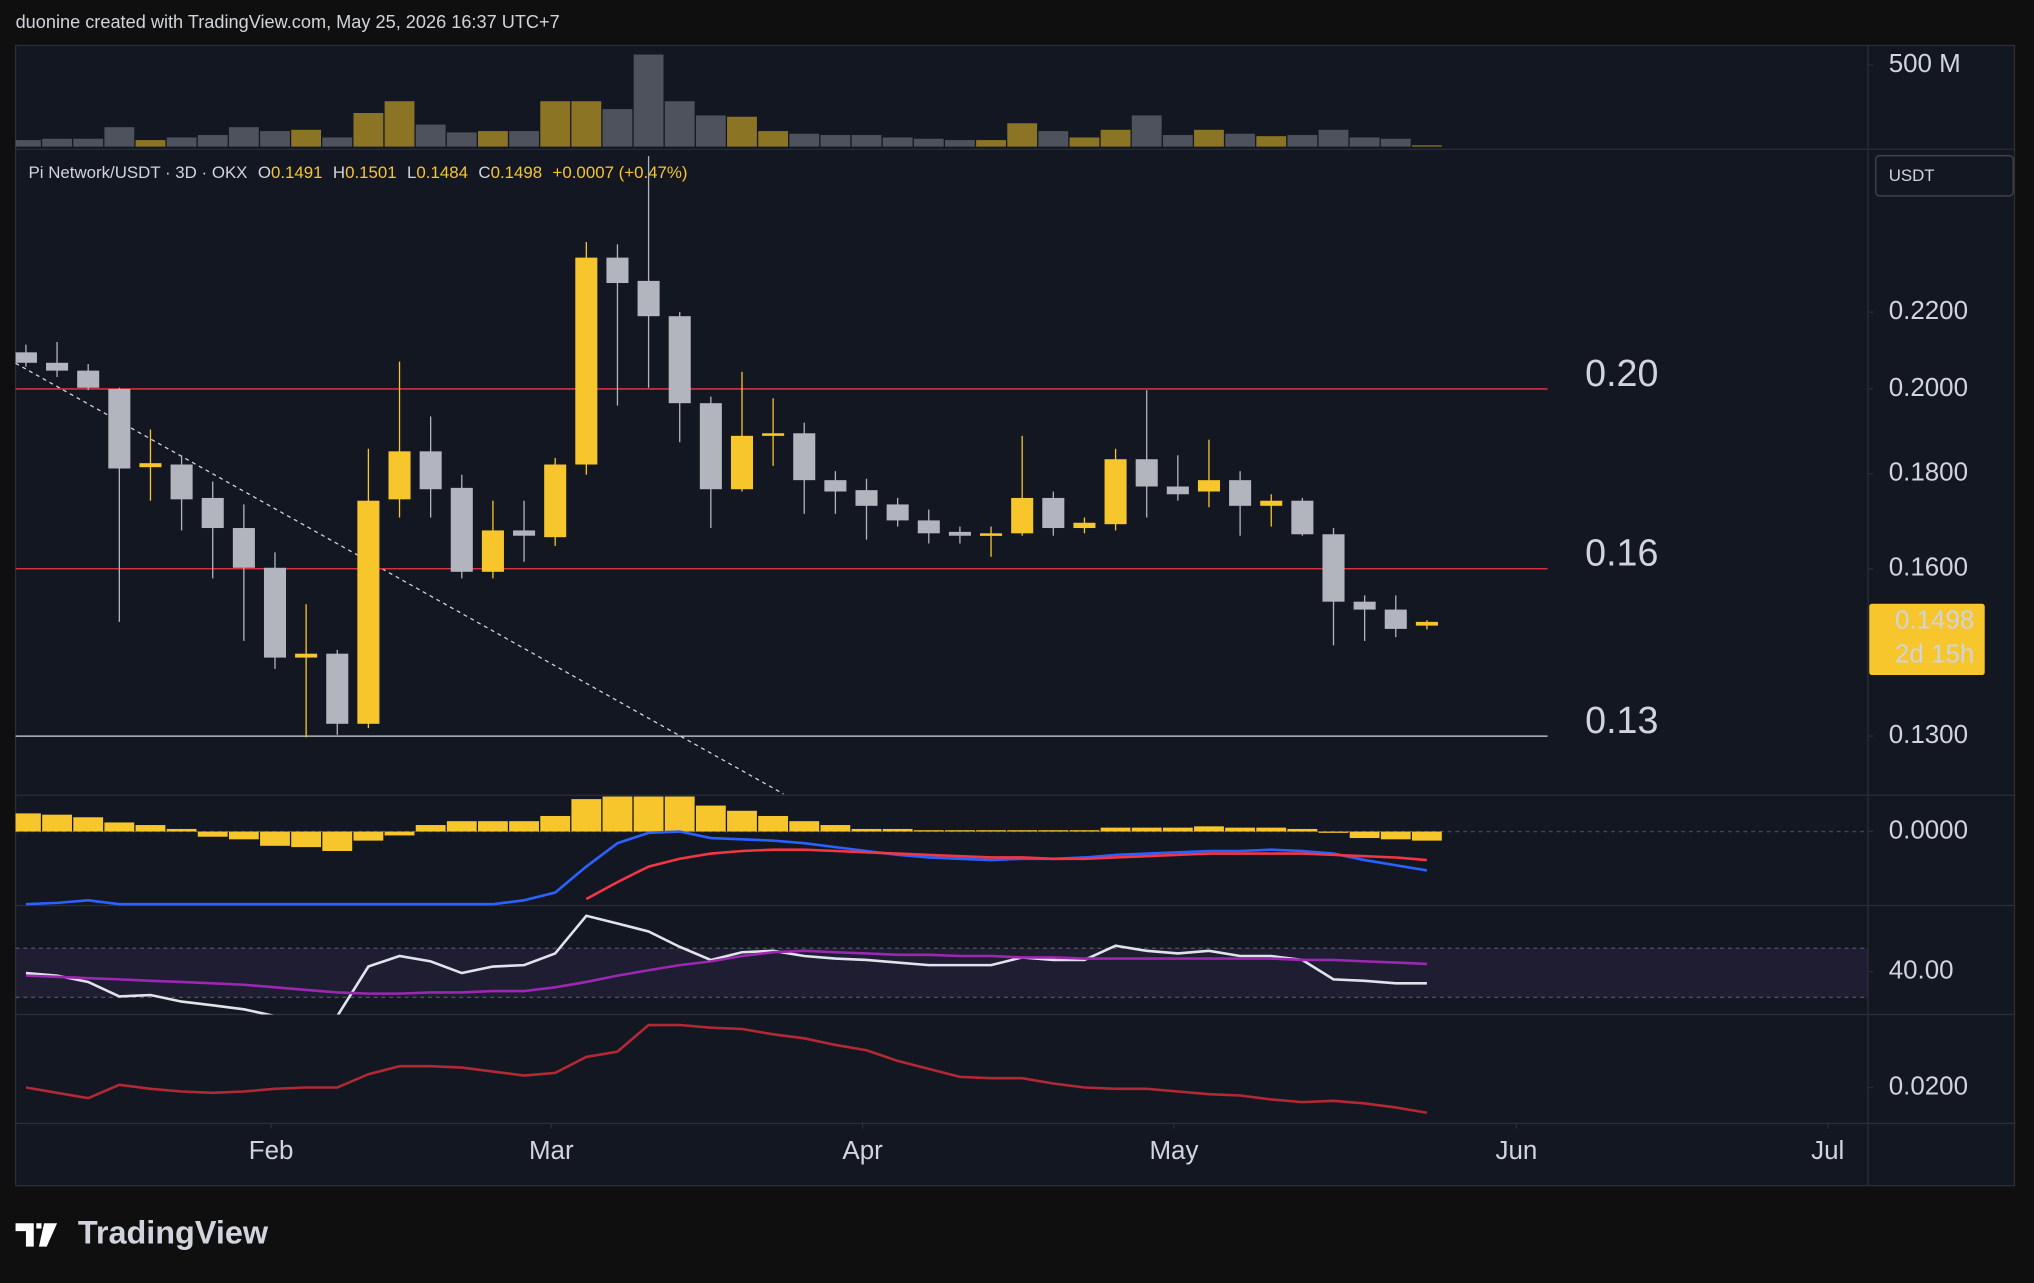  I want to click on countdown: 2d 15h, so click(1934, 654).